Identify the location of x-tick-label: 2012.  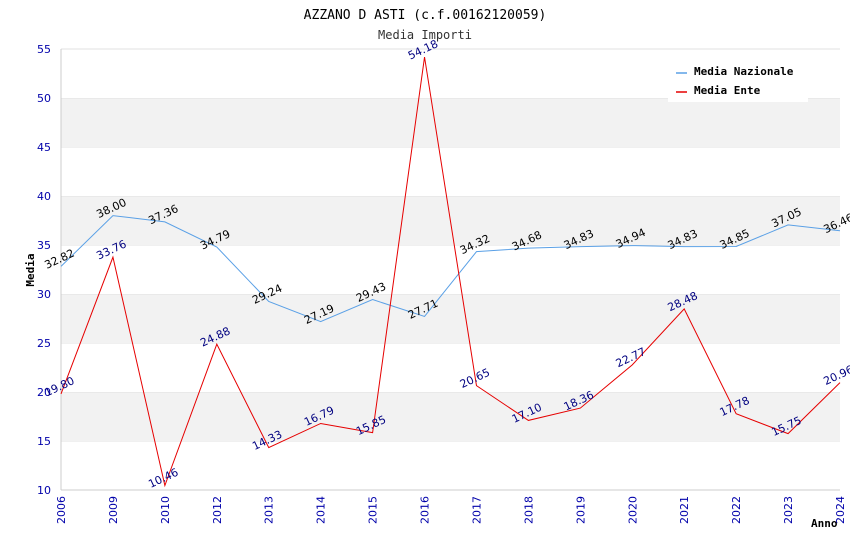
(217, 510).